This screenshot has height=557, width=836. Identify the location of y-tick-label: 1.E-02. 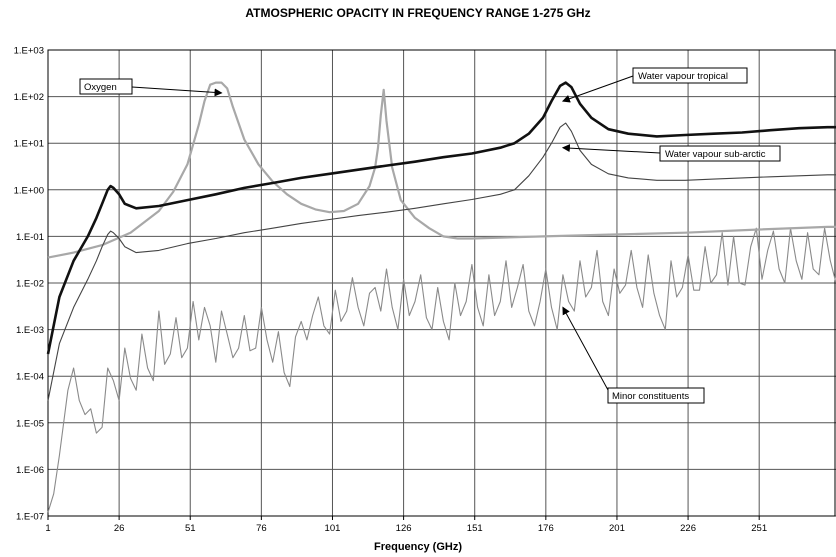
(30, 284).